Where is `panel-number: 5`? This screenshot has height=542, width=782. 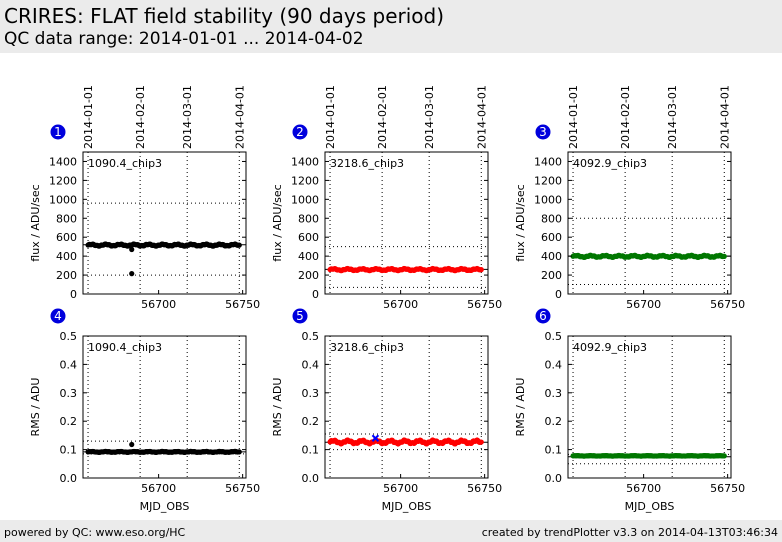 panel-number: 5 is located at coordinates (300, 316).